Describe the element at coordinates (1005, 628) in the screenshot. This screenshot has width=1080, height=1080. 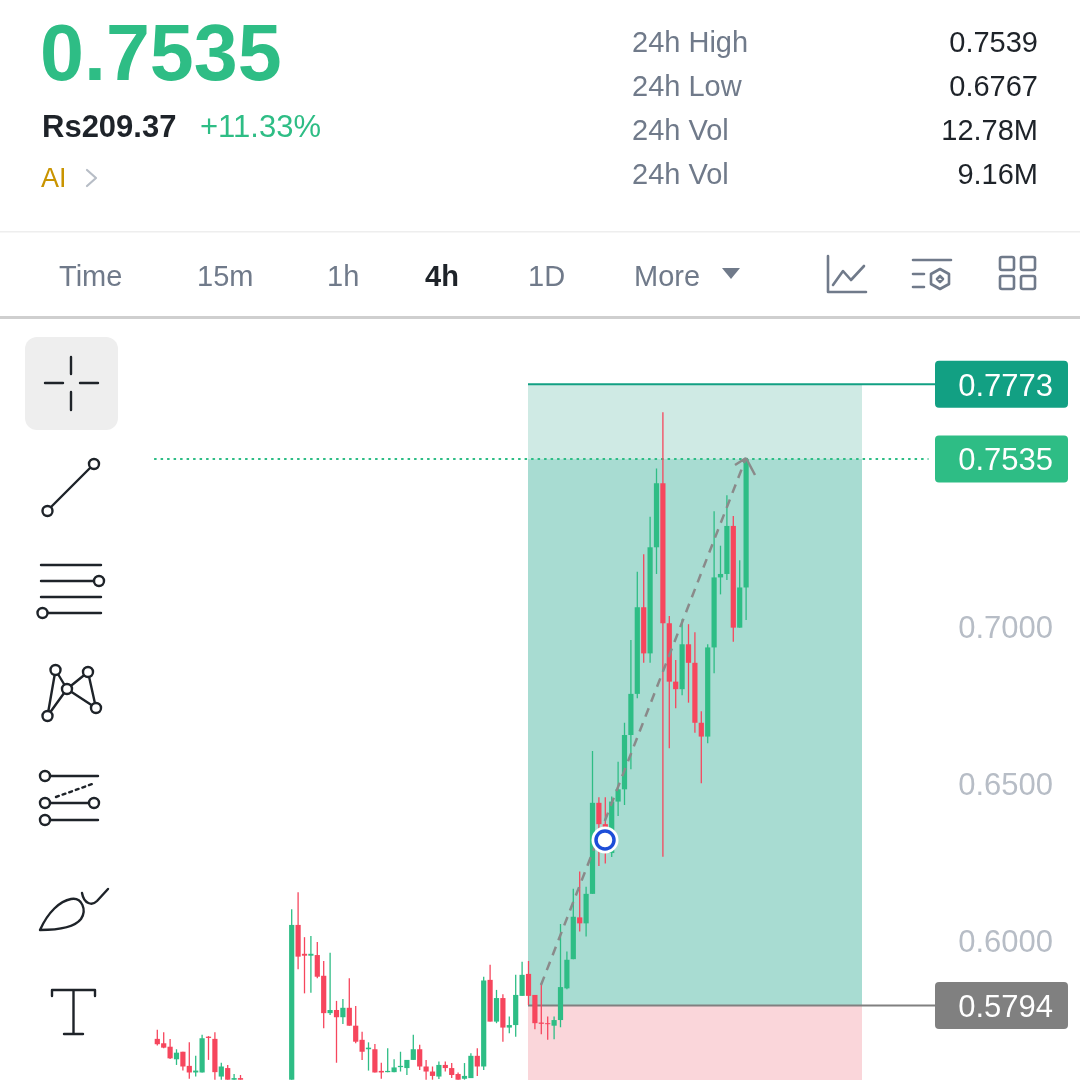
I see `y-tick-label: 0.7000` at that location.